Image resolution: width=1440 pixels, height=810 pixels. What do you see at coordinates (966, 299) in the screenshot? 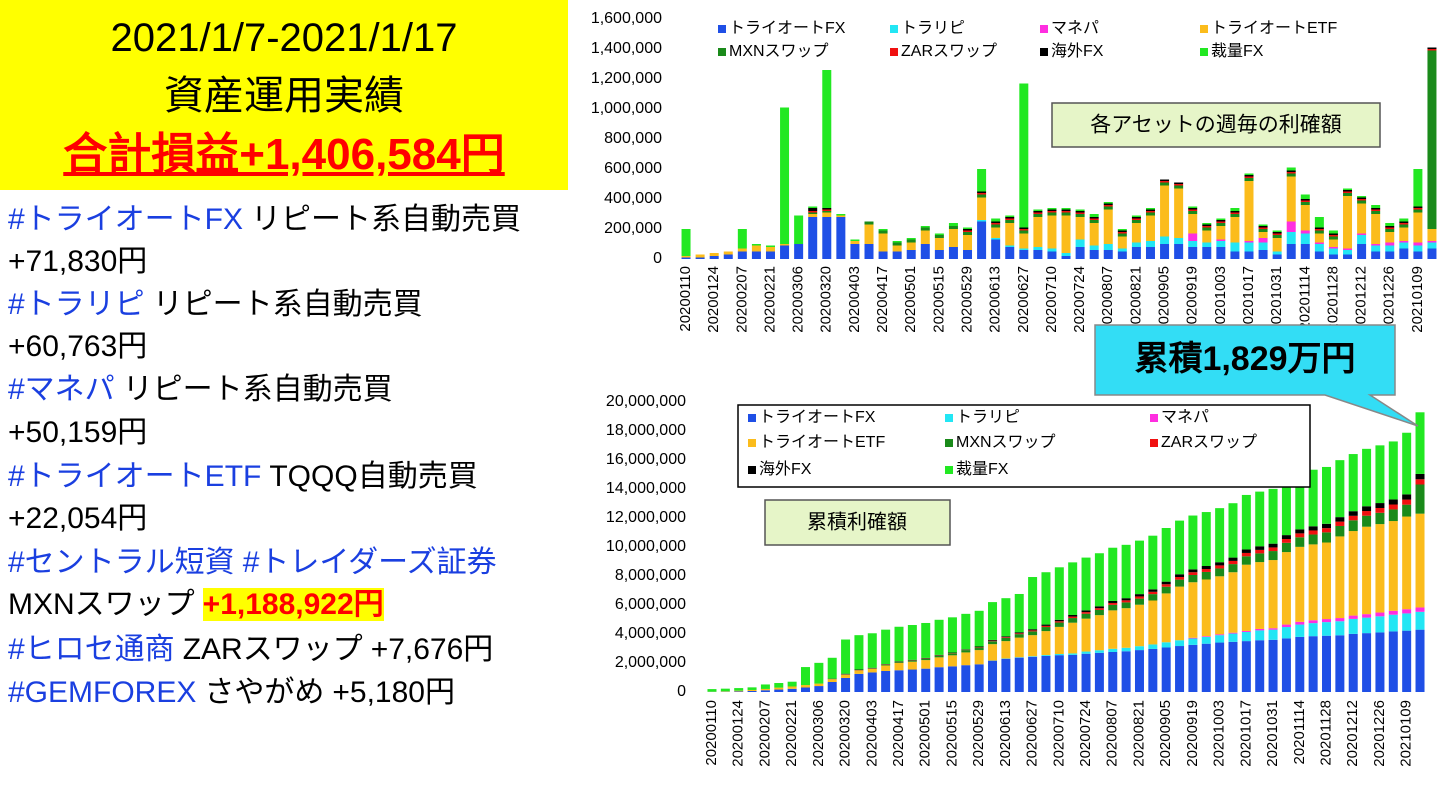
I see `x-tick-label: 20200529` at bounding box center [966, 299].